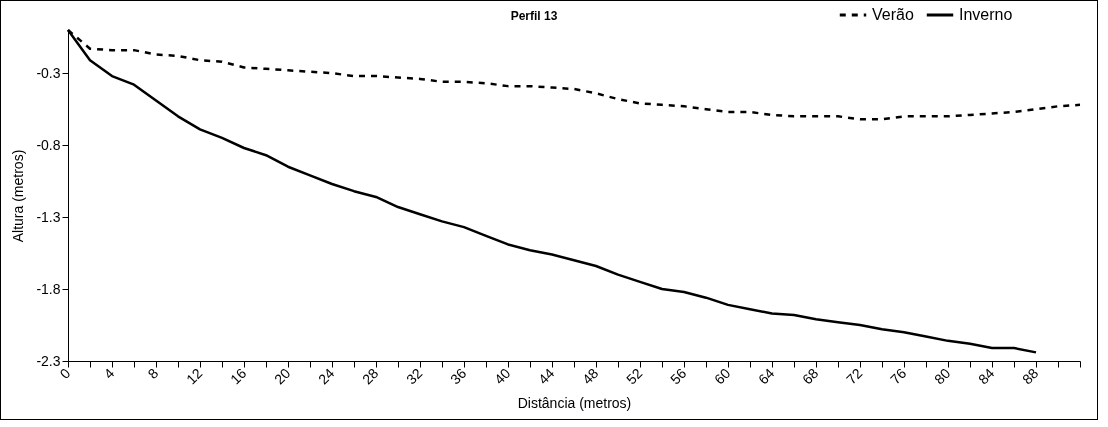 Image resolution: width=1108 pixels, height=427 pixels. Describe the element at coordinates (282, 376) in the screenshot. I see `x-tick-label: 20` at that location.